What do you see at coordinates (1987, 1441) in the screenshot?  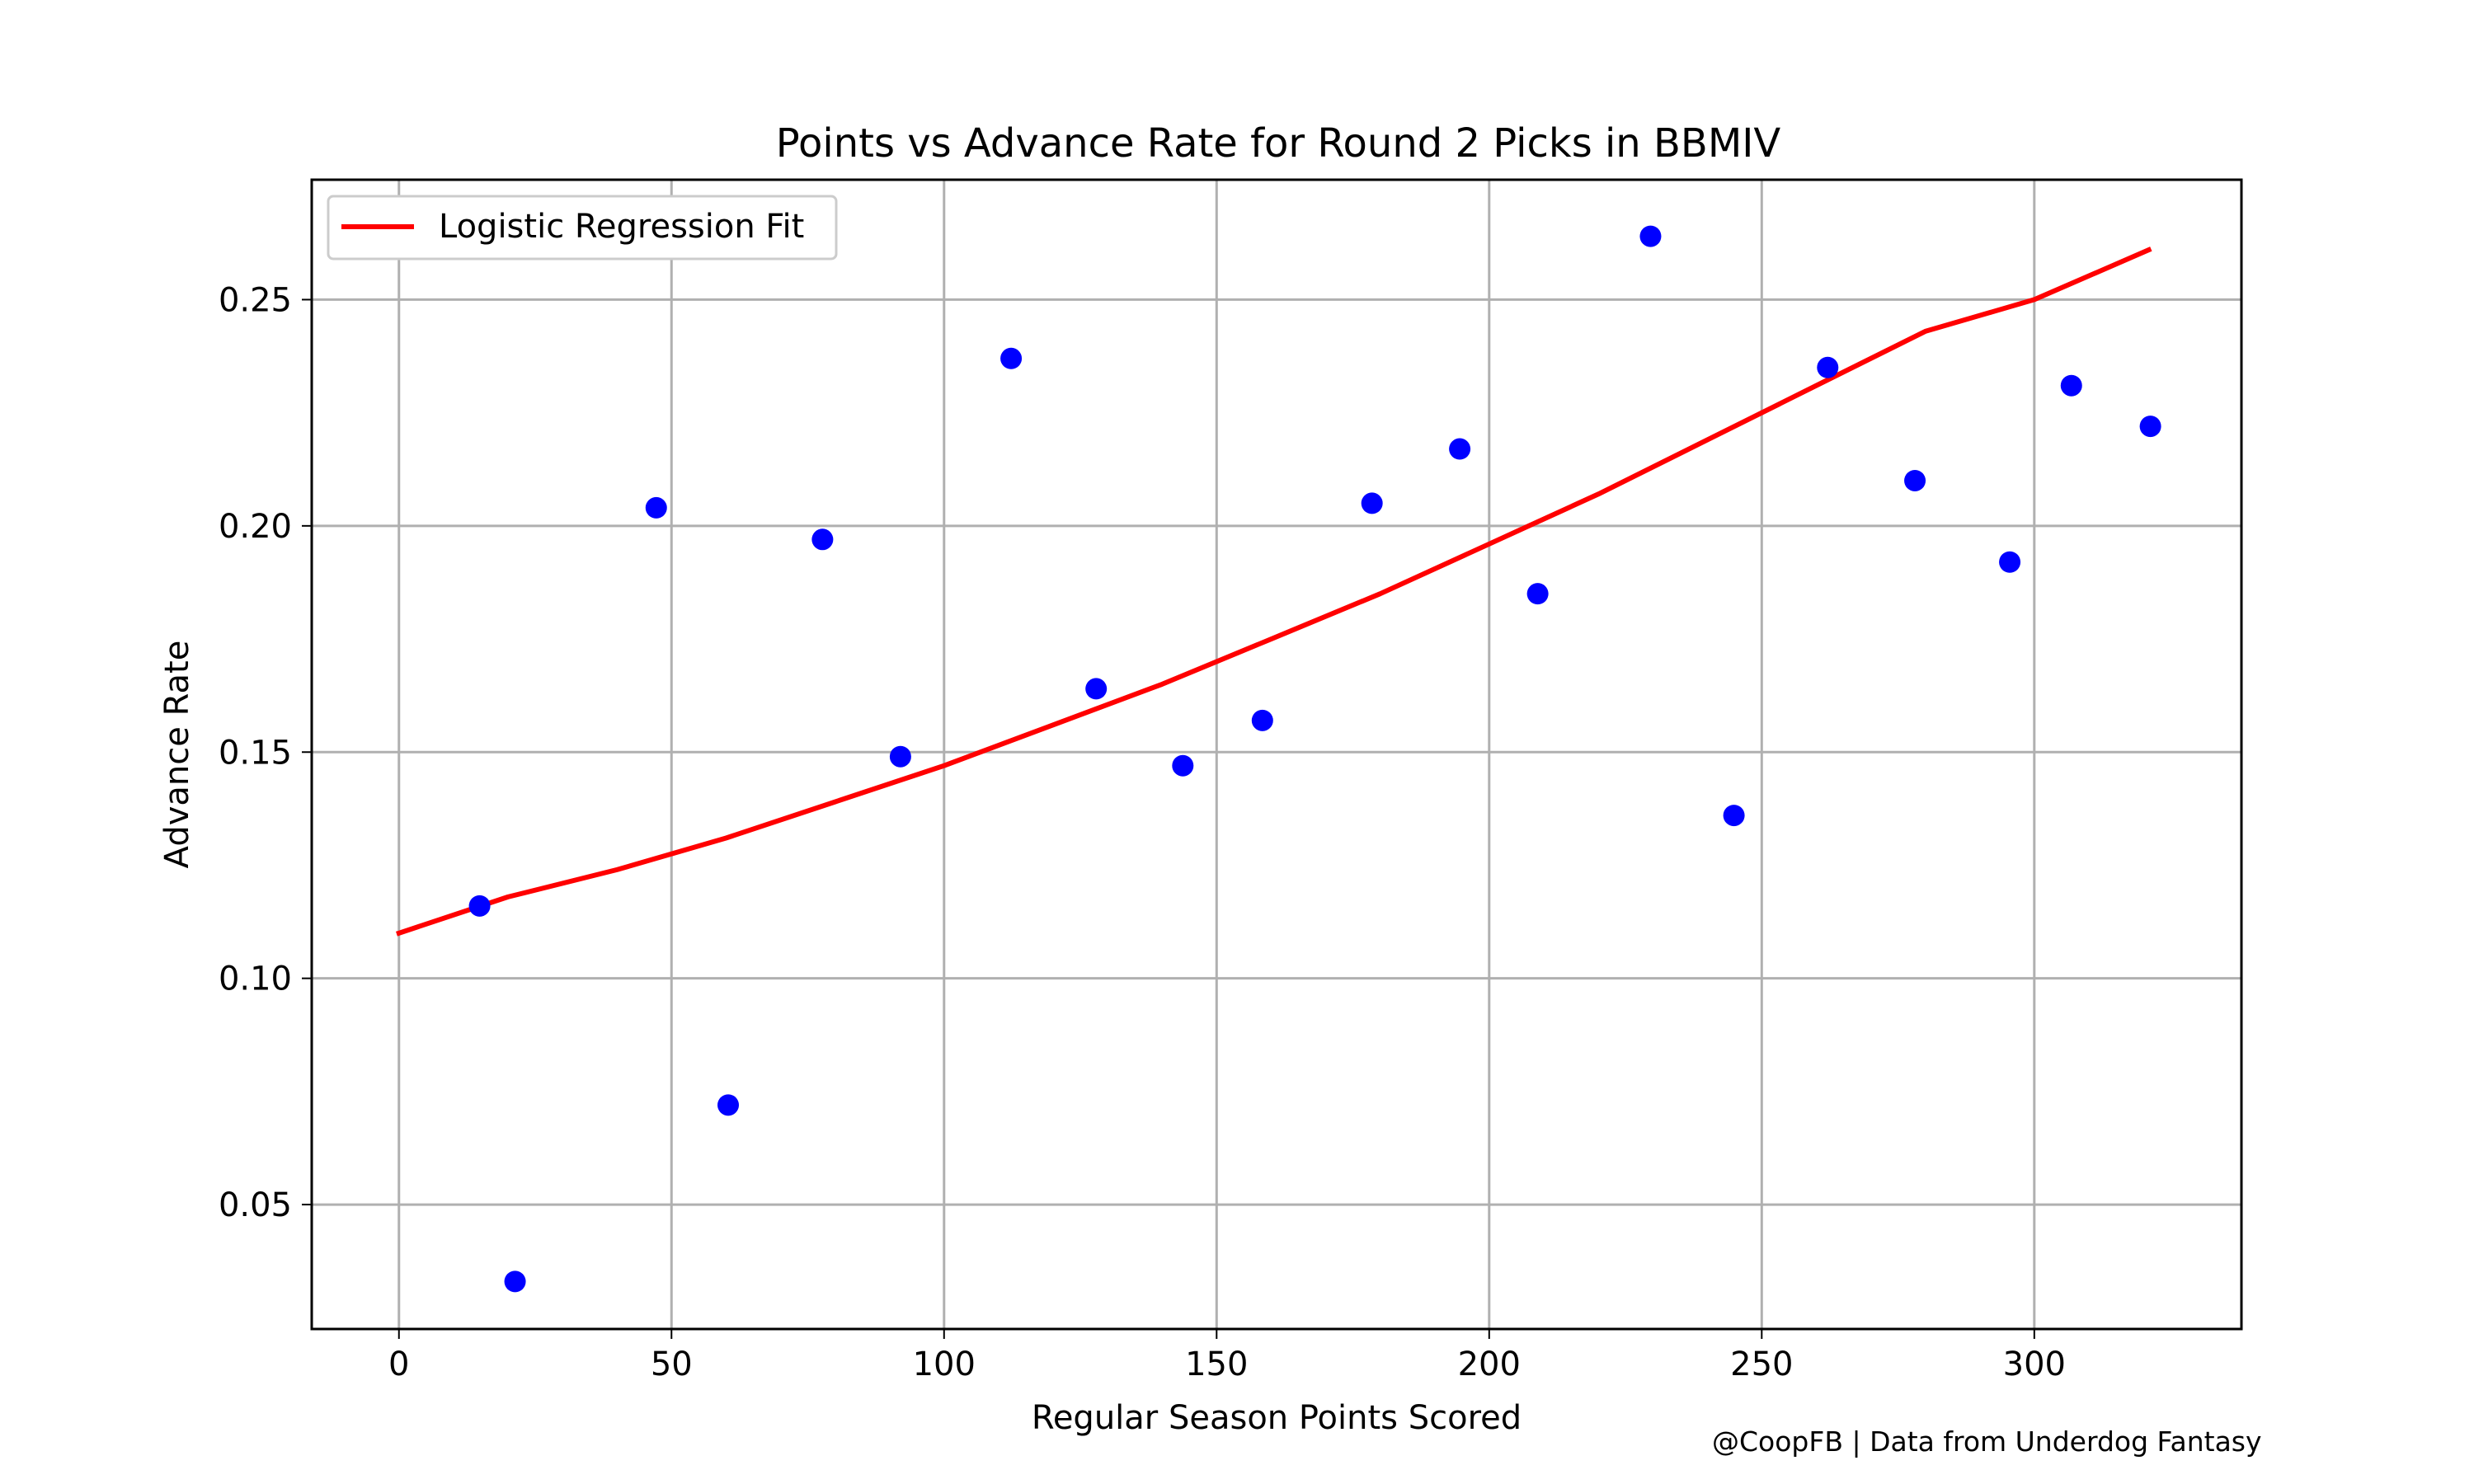 I see `credit-text: @CoopFB | Data from Underdog Fantasy` at bounding box center [1987, 1441].